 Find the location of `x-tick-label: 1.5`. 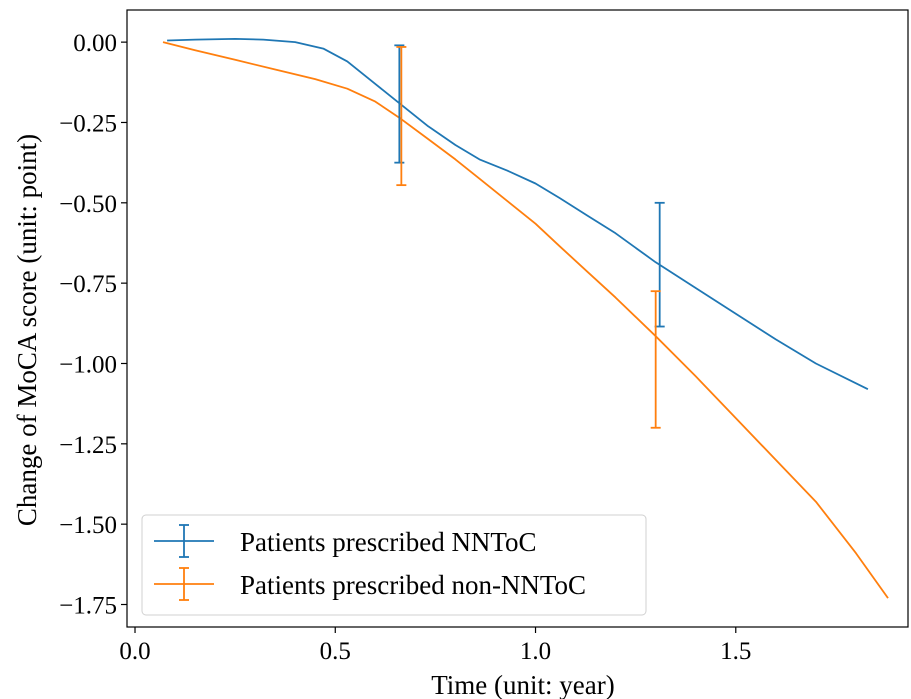

x-tick-label: 1.5 is located at coordinates (735, 651).